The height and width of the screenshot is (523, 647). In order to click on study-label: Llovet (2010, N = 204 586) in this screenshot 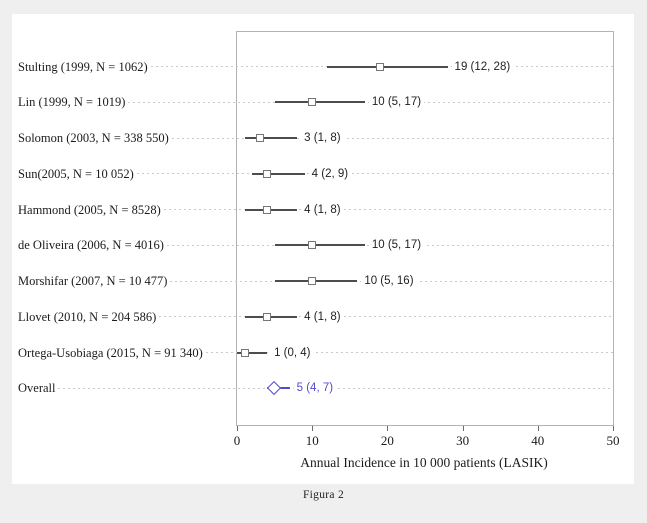, I will do `click(89, 316)`.